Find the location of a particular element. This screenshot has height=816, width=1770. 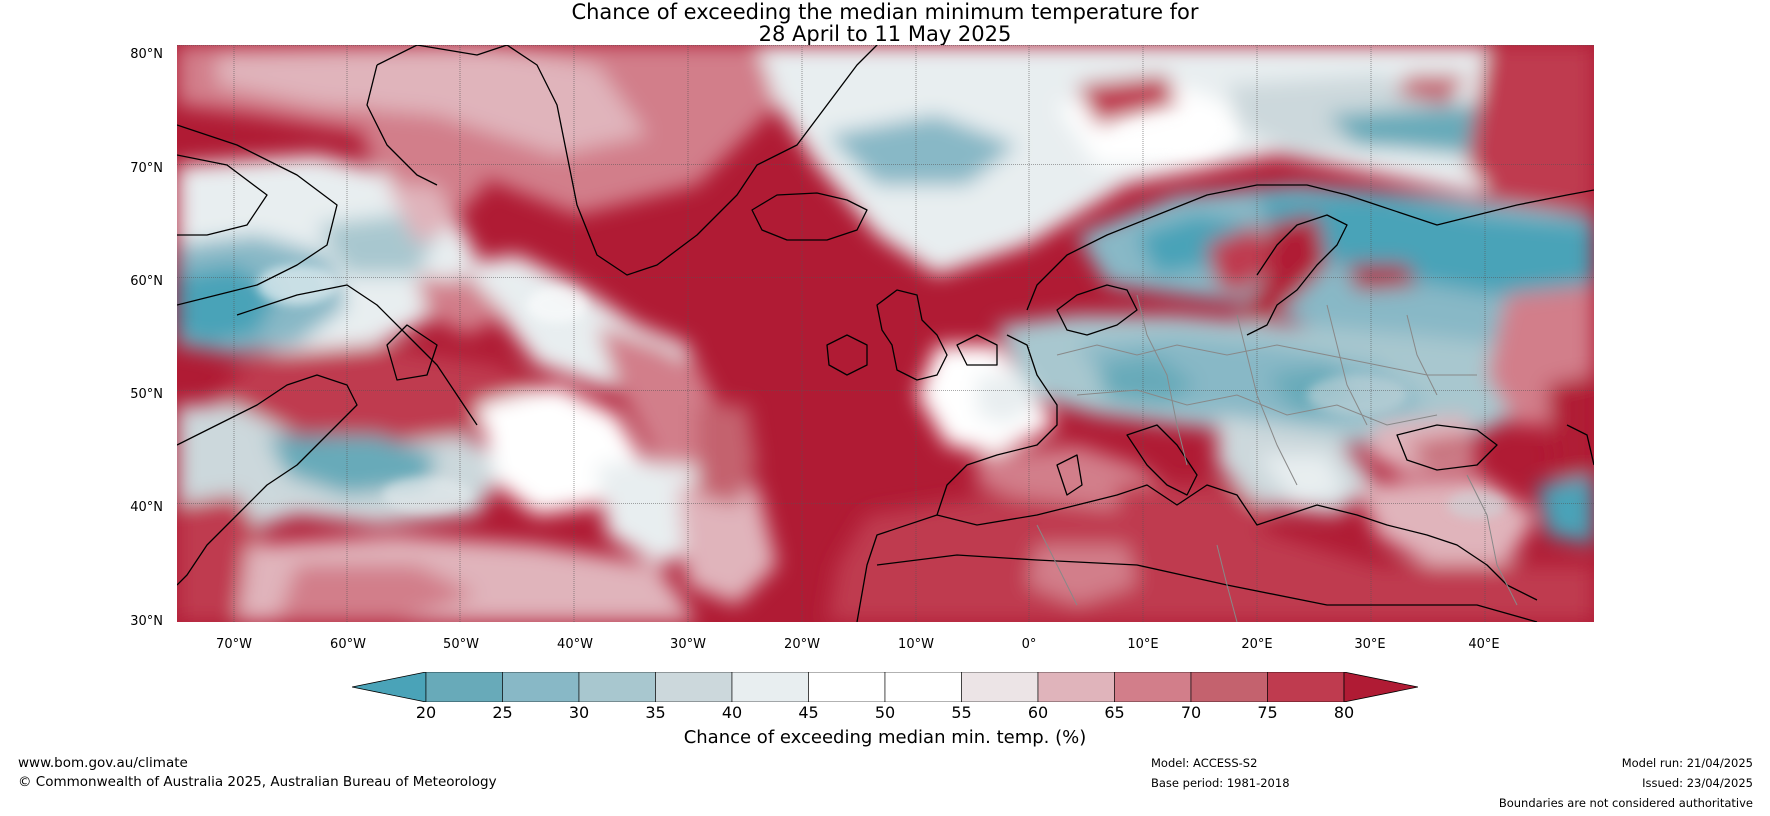

colorbar-tick-label: 25 is located at coordinates (502, 712).